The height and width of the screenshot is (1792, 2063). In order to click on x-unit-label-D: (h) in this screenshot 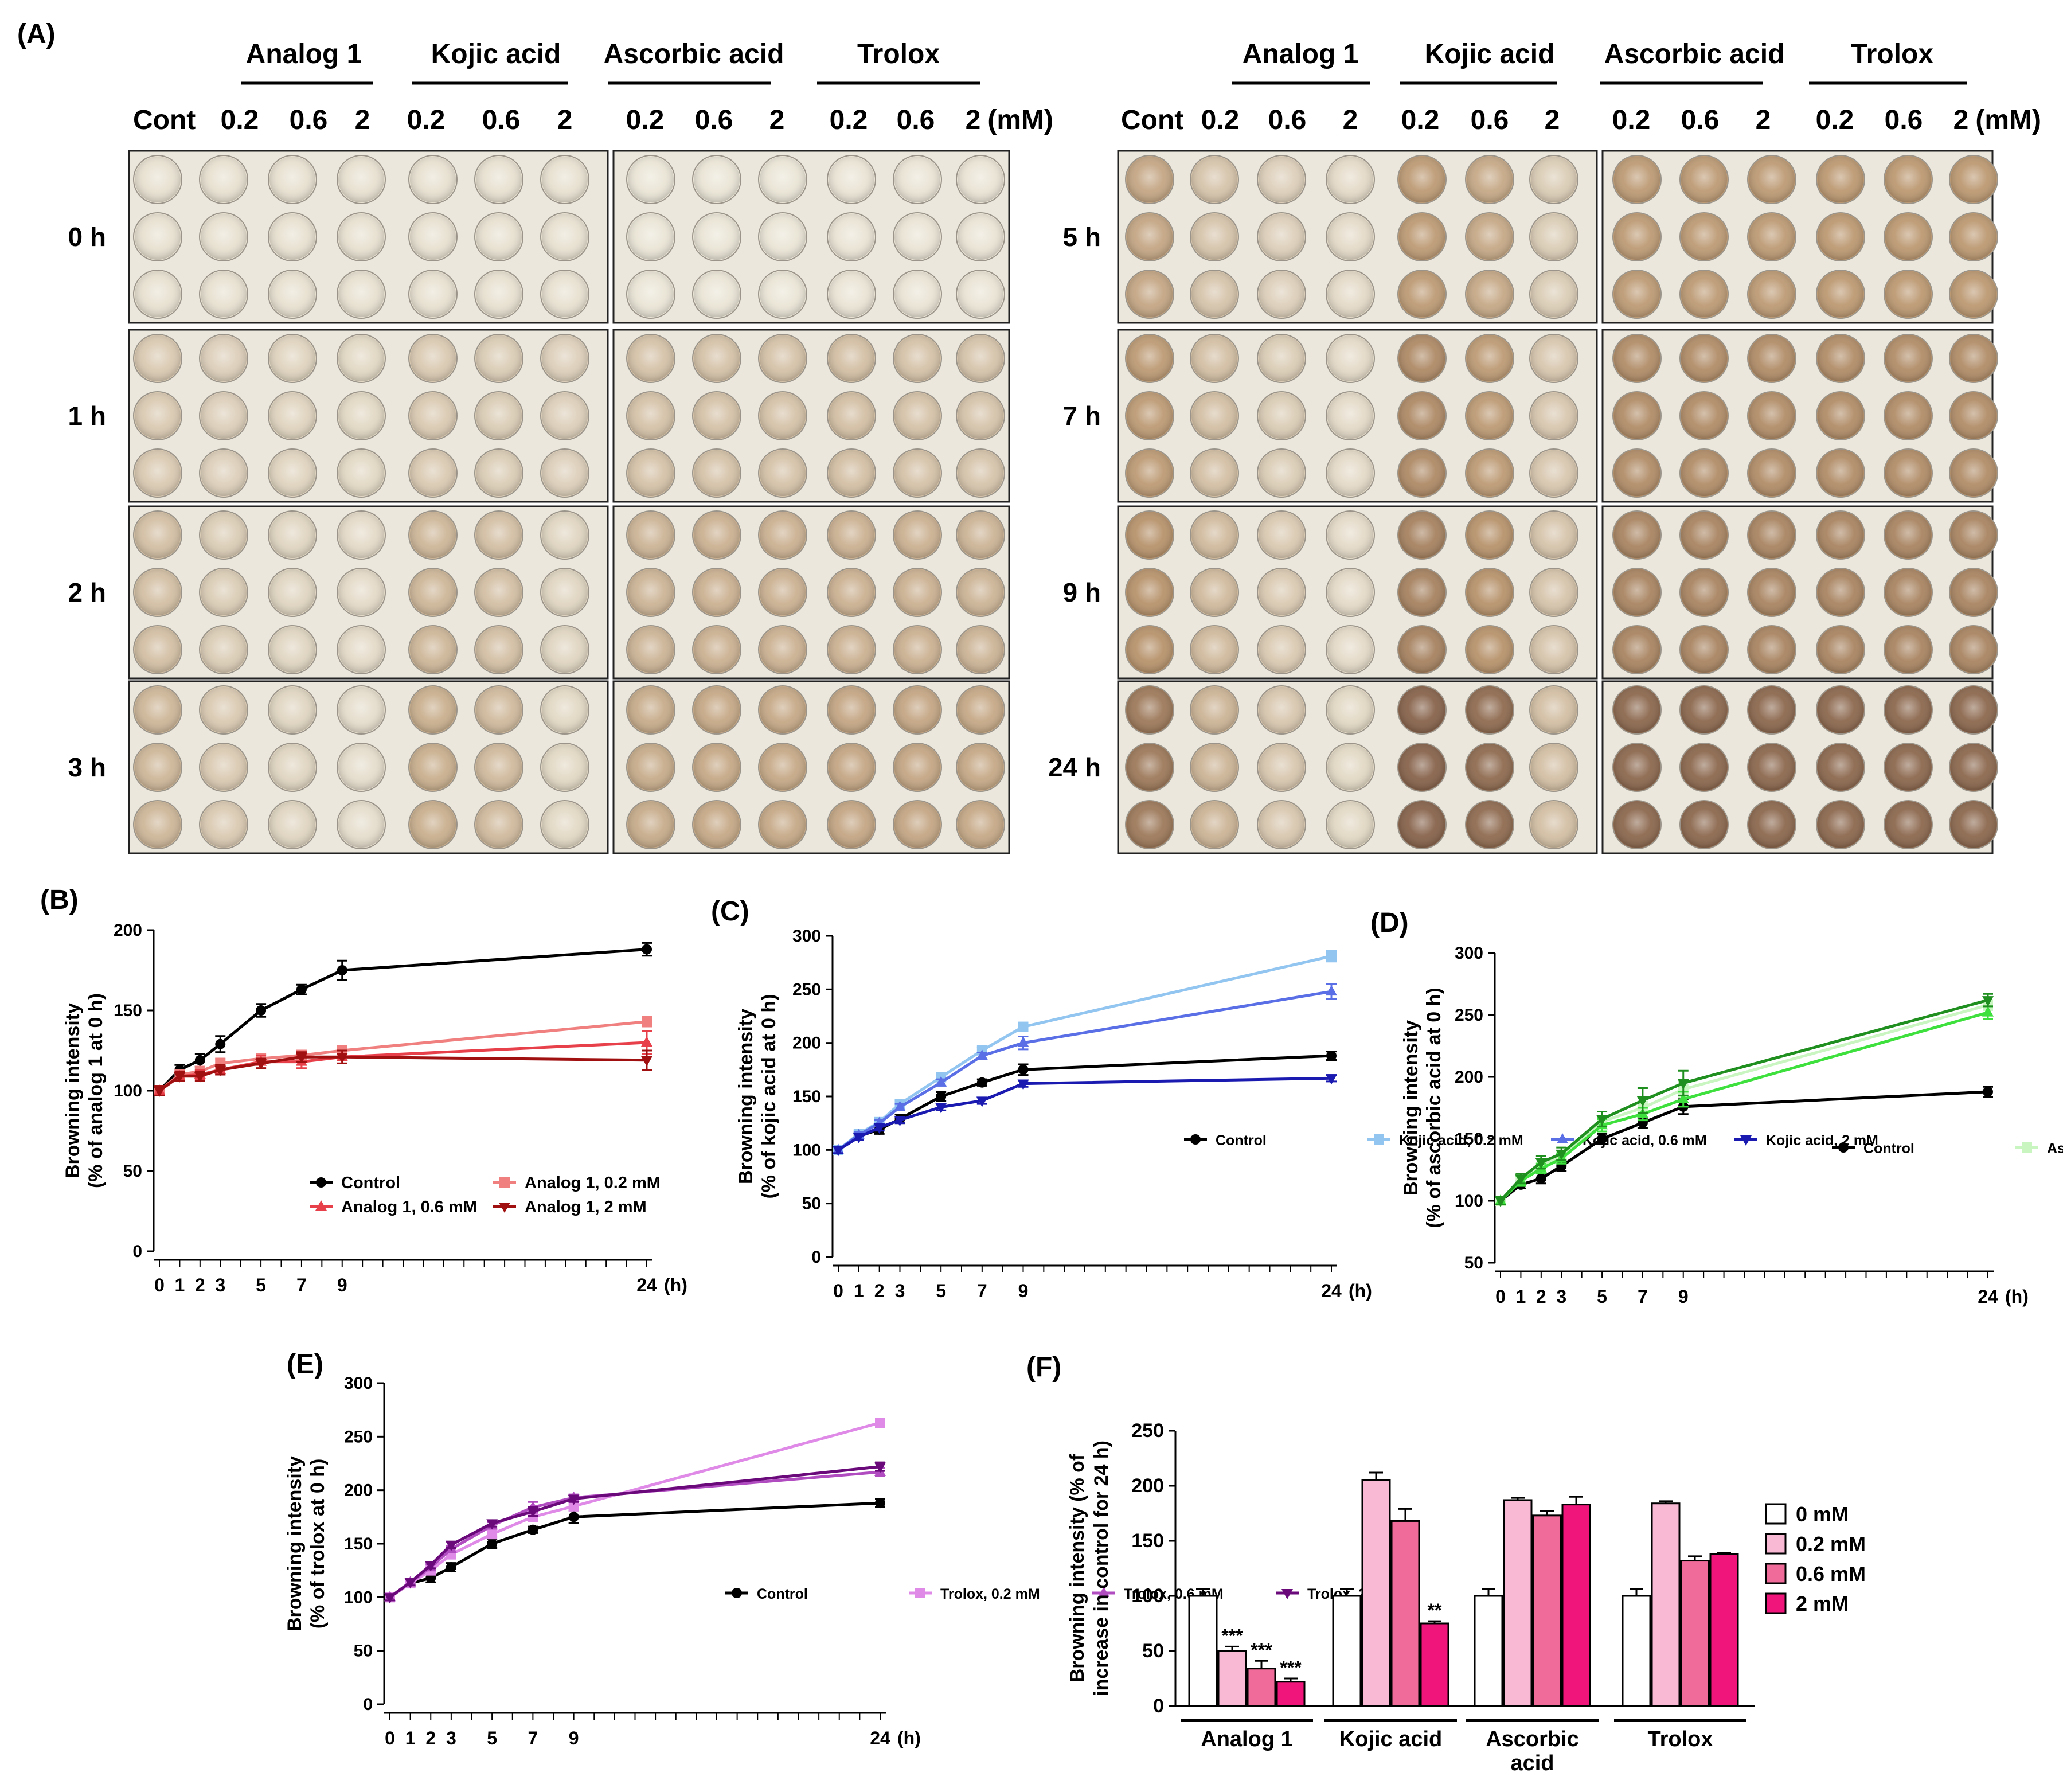, I will do `click(2017, 1296)`.